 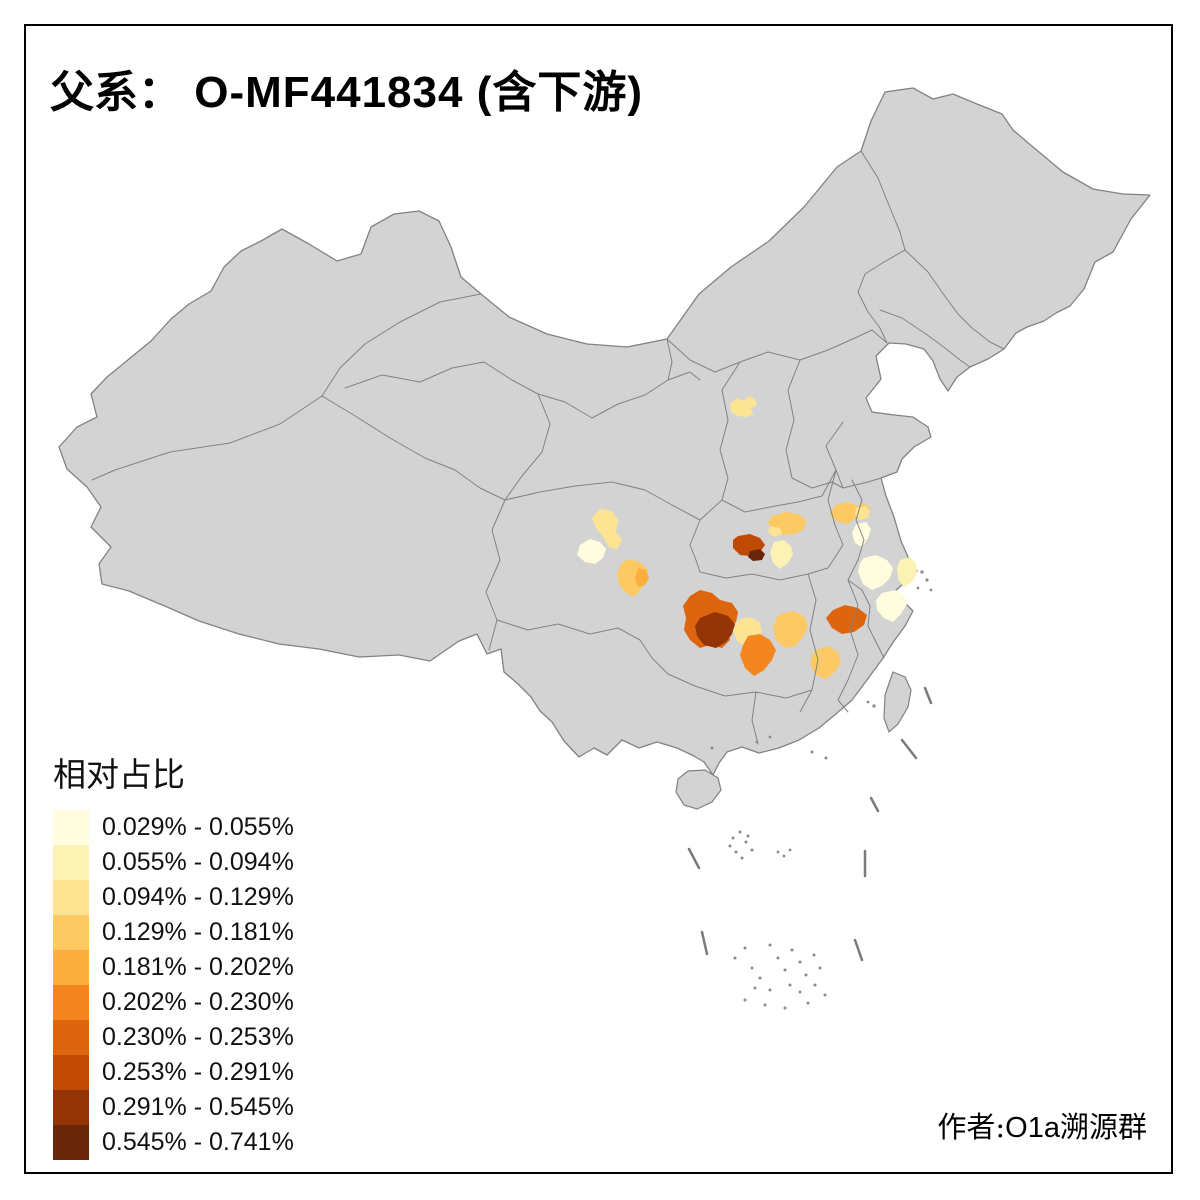 What do you see at coordinates (758, 655) in the screenshot?
I see `region-hunan-south-orange` at bounding box center [758, 655].